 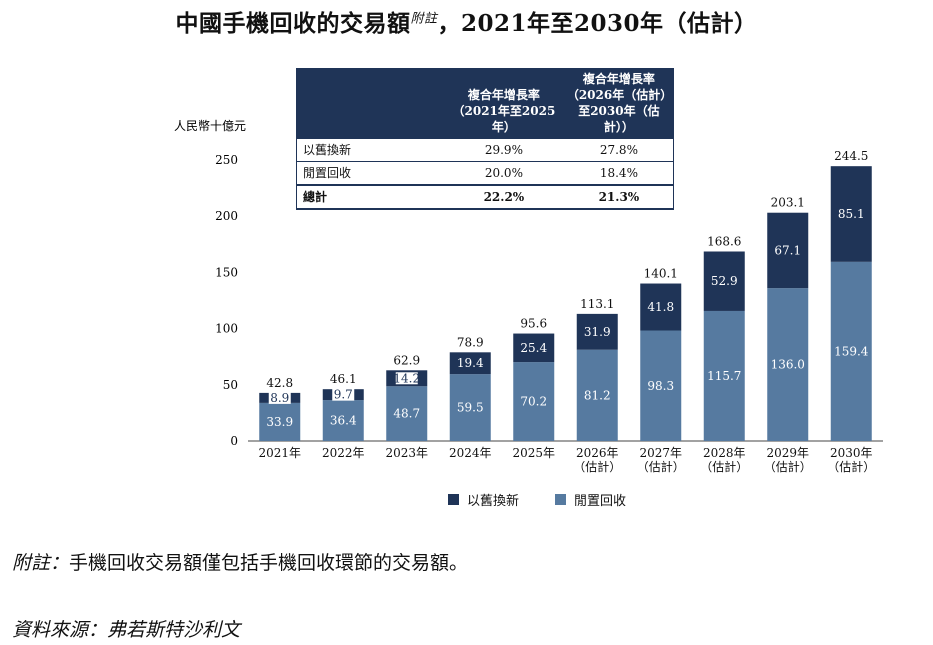 What do you see at coordinates (369, 173) in the screenshot?
I see `row-label: 閒置回收` at bounding box center [369, 173].